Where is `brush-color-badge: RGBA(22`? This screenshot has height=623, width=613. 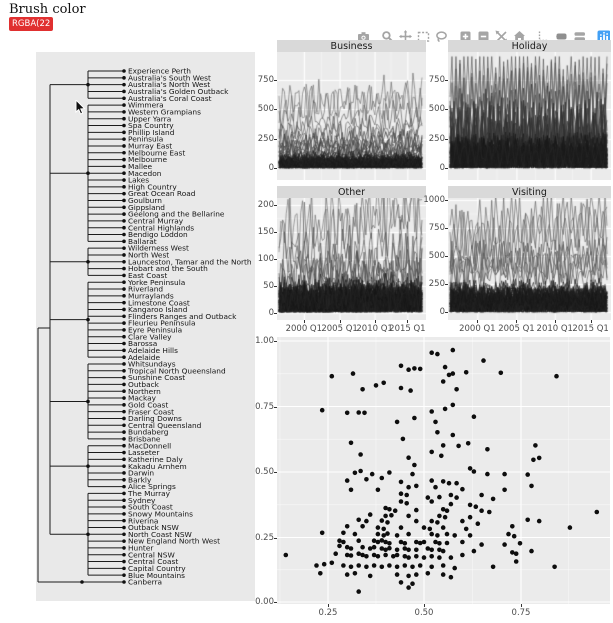
brush-color-badge: RGBA(22 is located at coordinates (31, 24).